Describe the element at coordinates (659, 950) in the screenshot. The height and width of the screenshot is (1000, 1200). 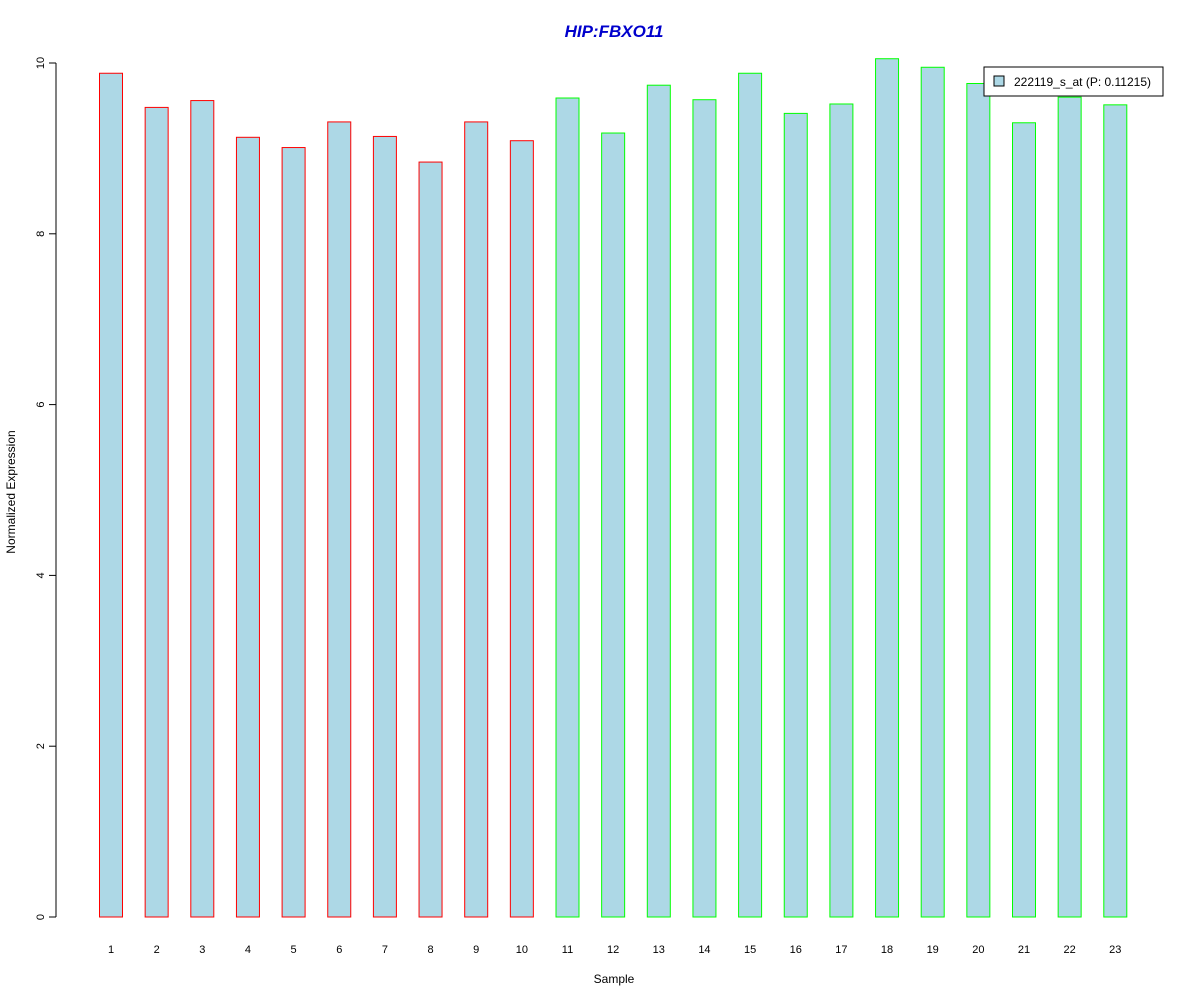
I see `x-tick-label: 13` at that location.